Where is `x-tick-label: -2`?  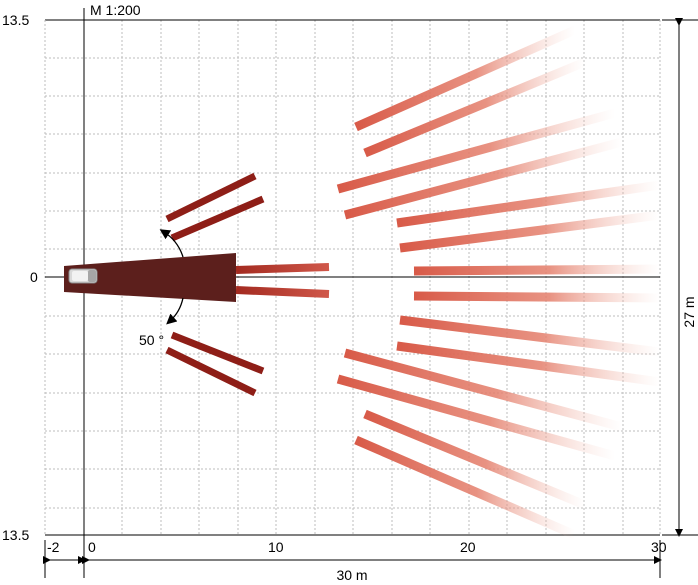 x-tick-label: -2 is located at coordinates (53, 547).